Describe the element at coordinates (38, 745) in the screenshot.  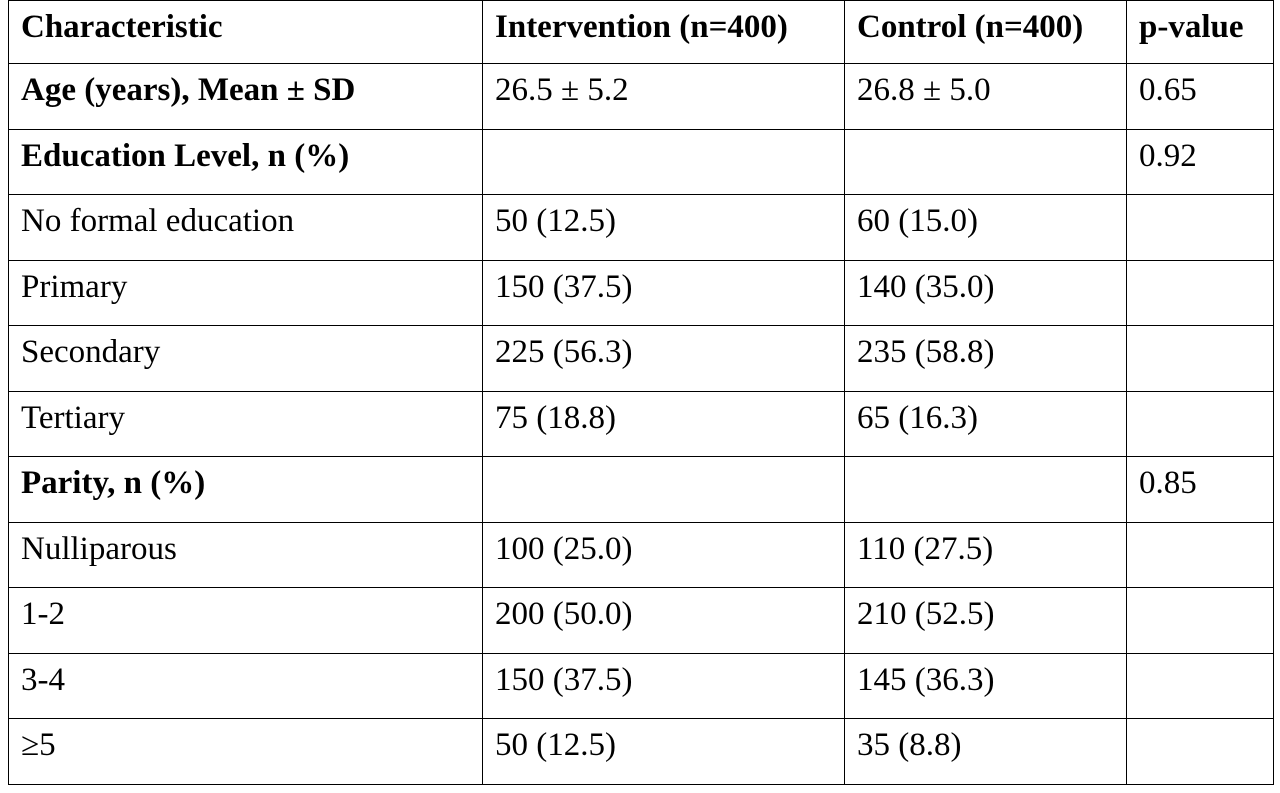
I see `cell-characteristic-text: ≥5` at that location.